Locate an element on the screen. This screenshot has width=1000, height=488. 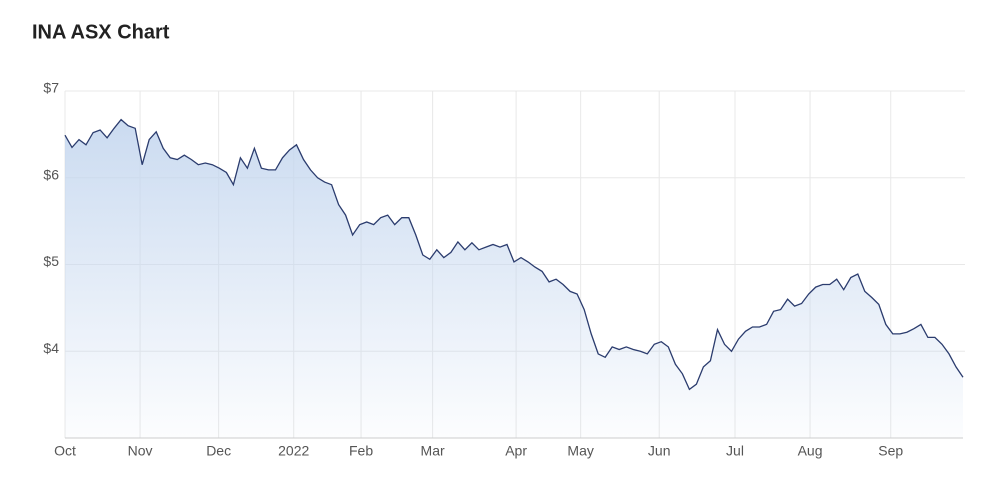
y-tick-label: $5 is located at coordinates (51, 261).